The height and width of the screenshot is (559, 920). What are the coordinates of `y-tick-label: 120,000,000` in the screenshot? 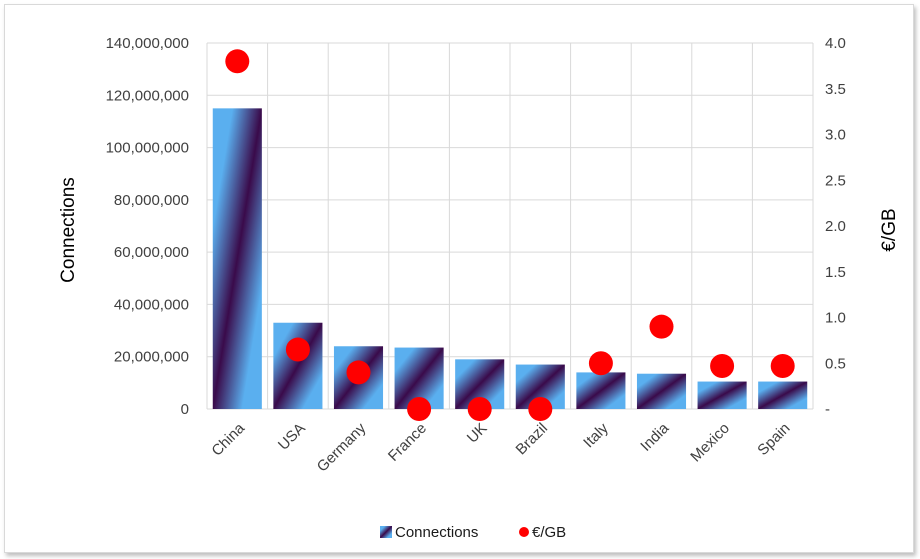 It's located at (147, 95).